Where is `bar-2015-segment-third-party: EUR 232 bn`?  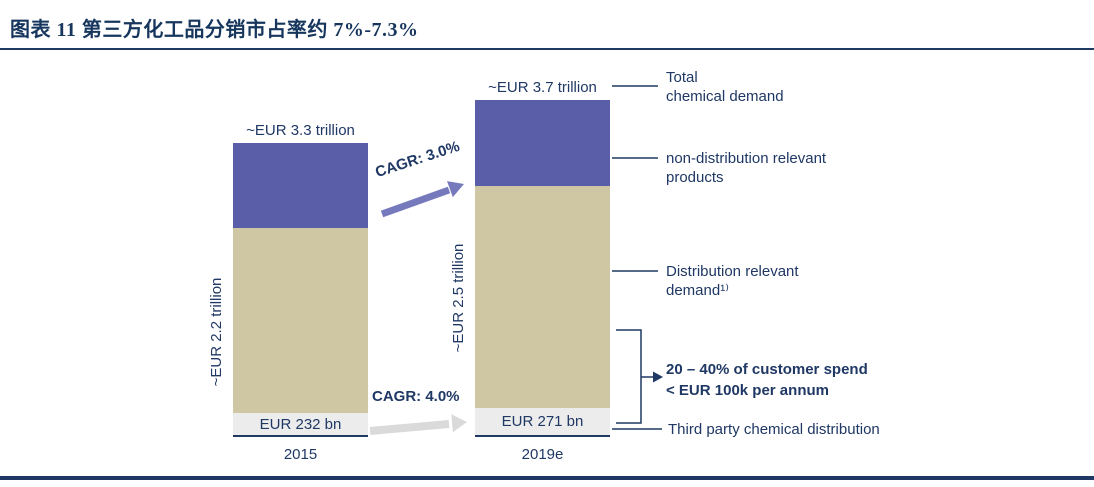
bar-2015-segment-third-party: EUR 232 bn is located at coordinates (300, 425).